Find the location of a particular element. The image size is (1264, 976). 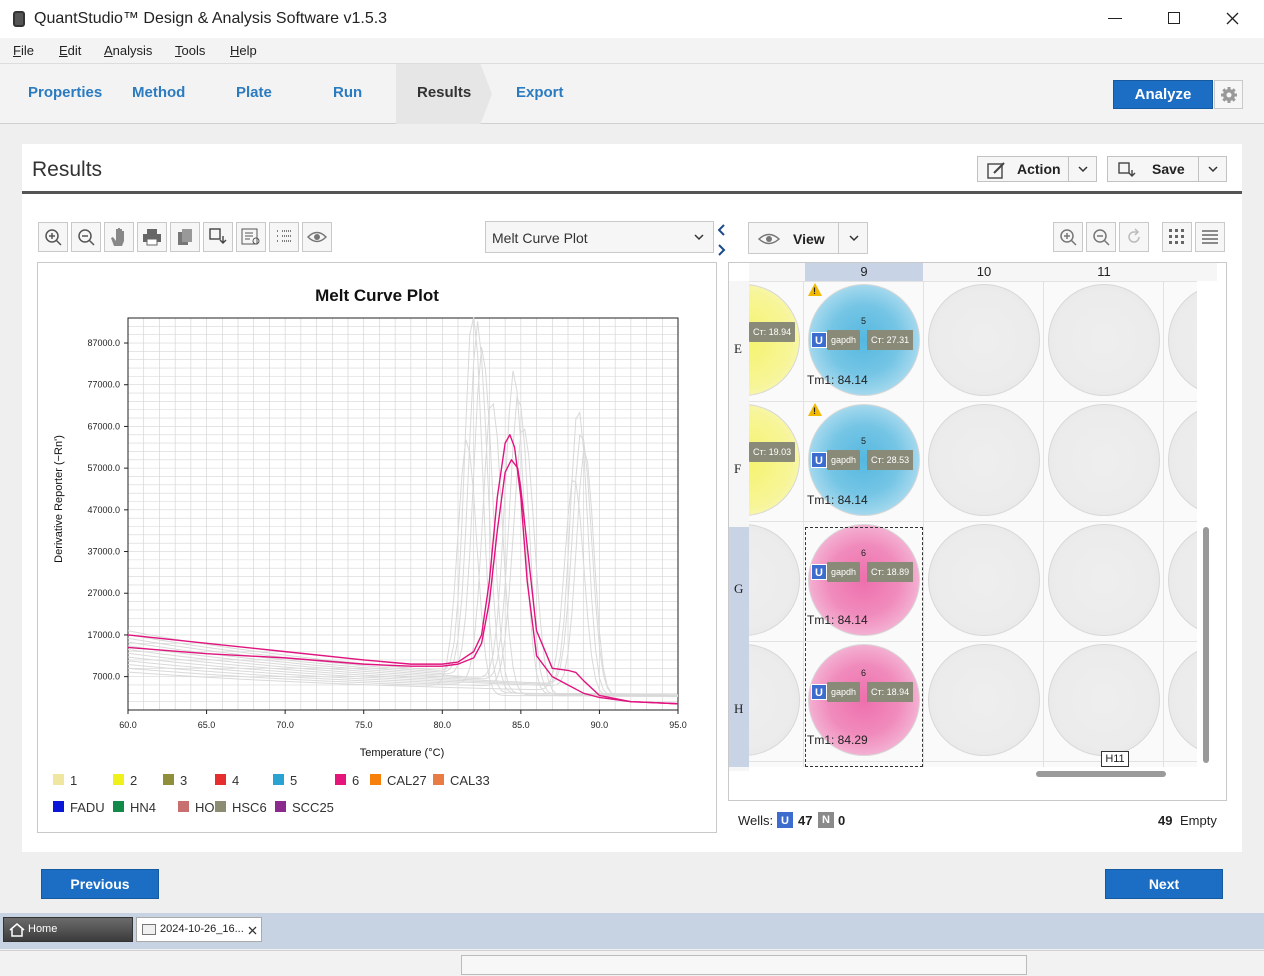

zoom-out-button is located at coordinates (86, 237).